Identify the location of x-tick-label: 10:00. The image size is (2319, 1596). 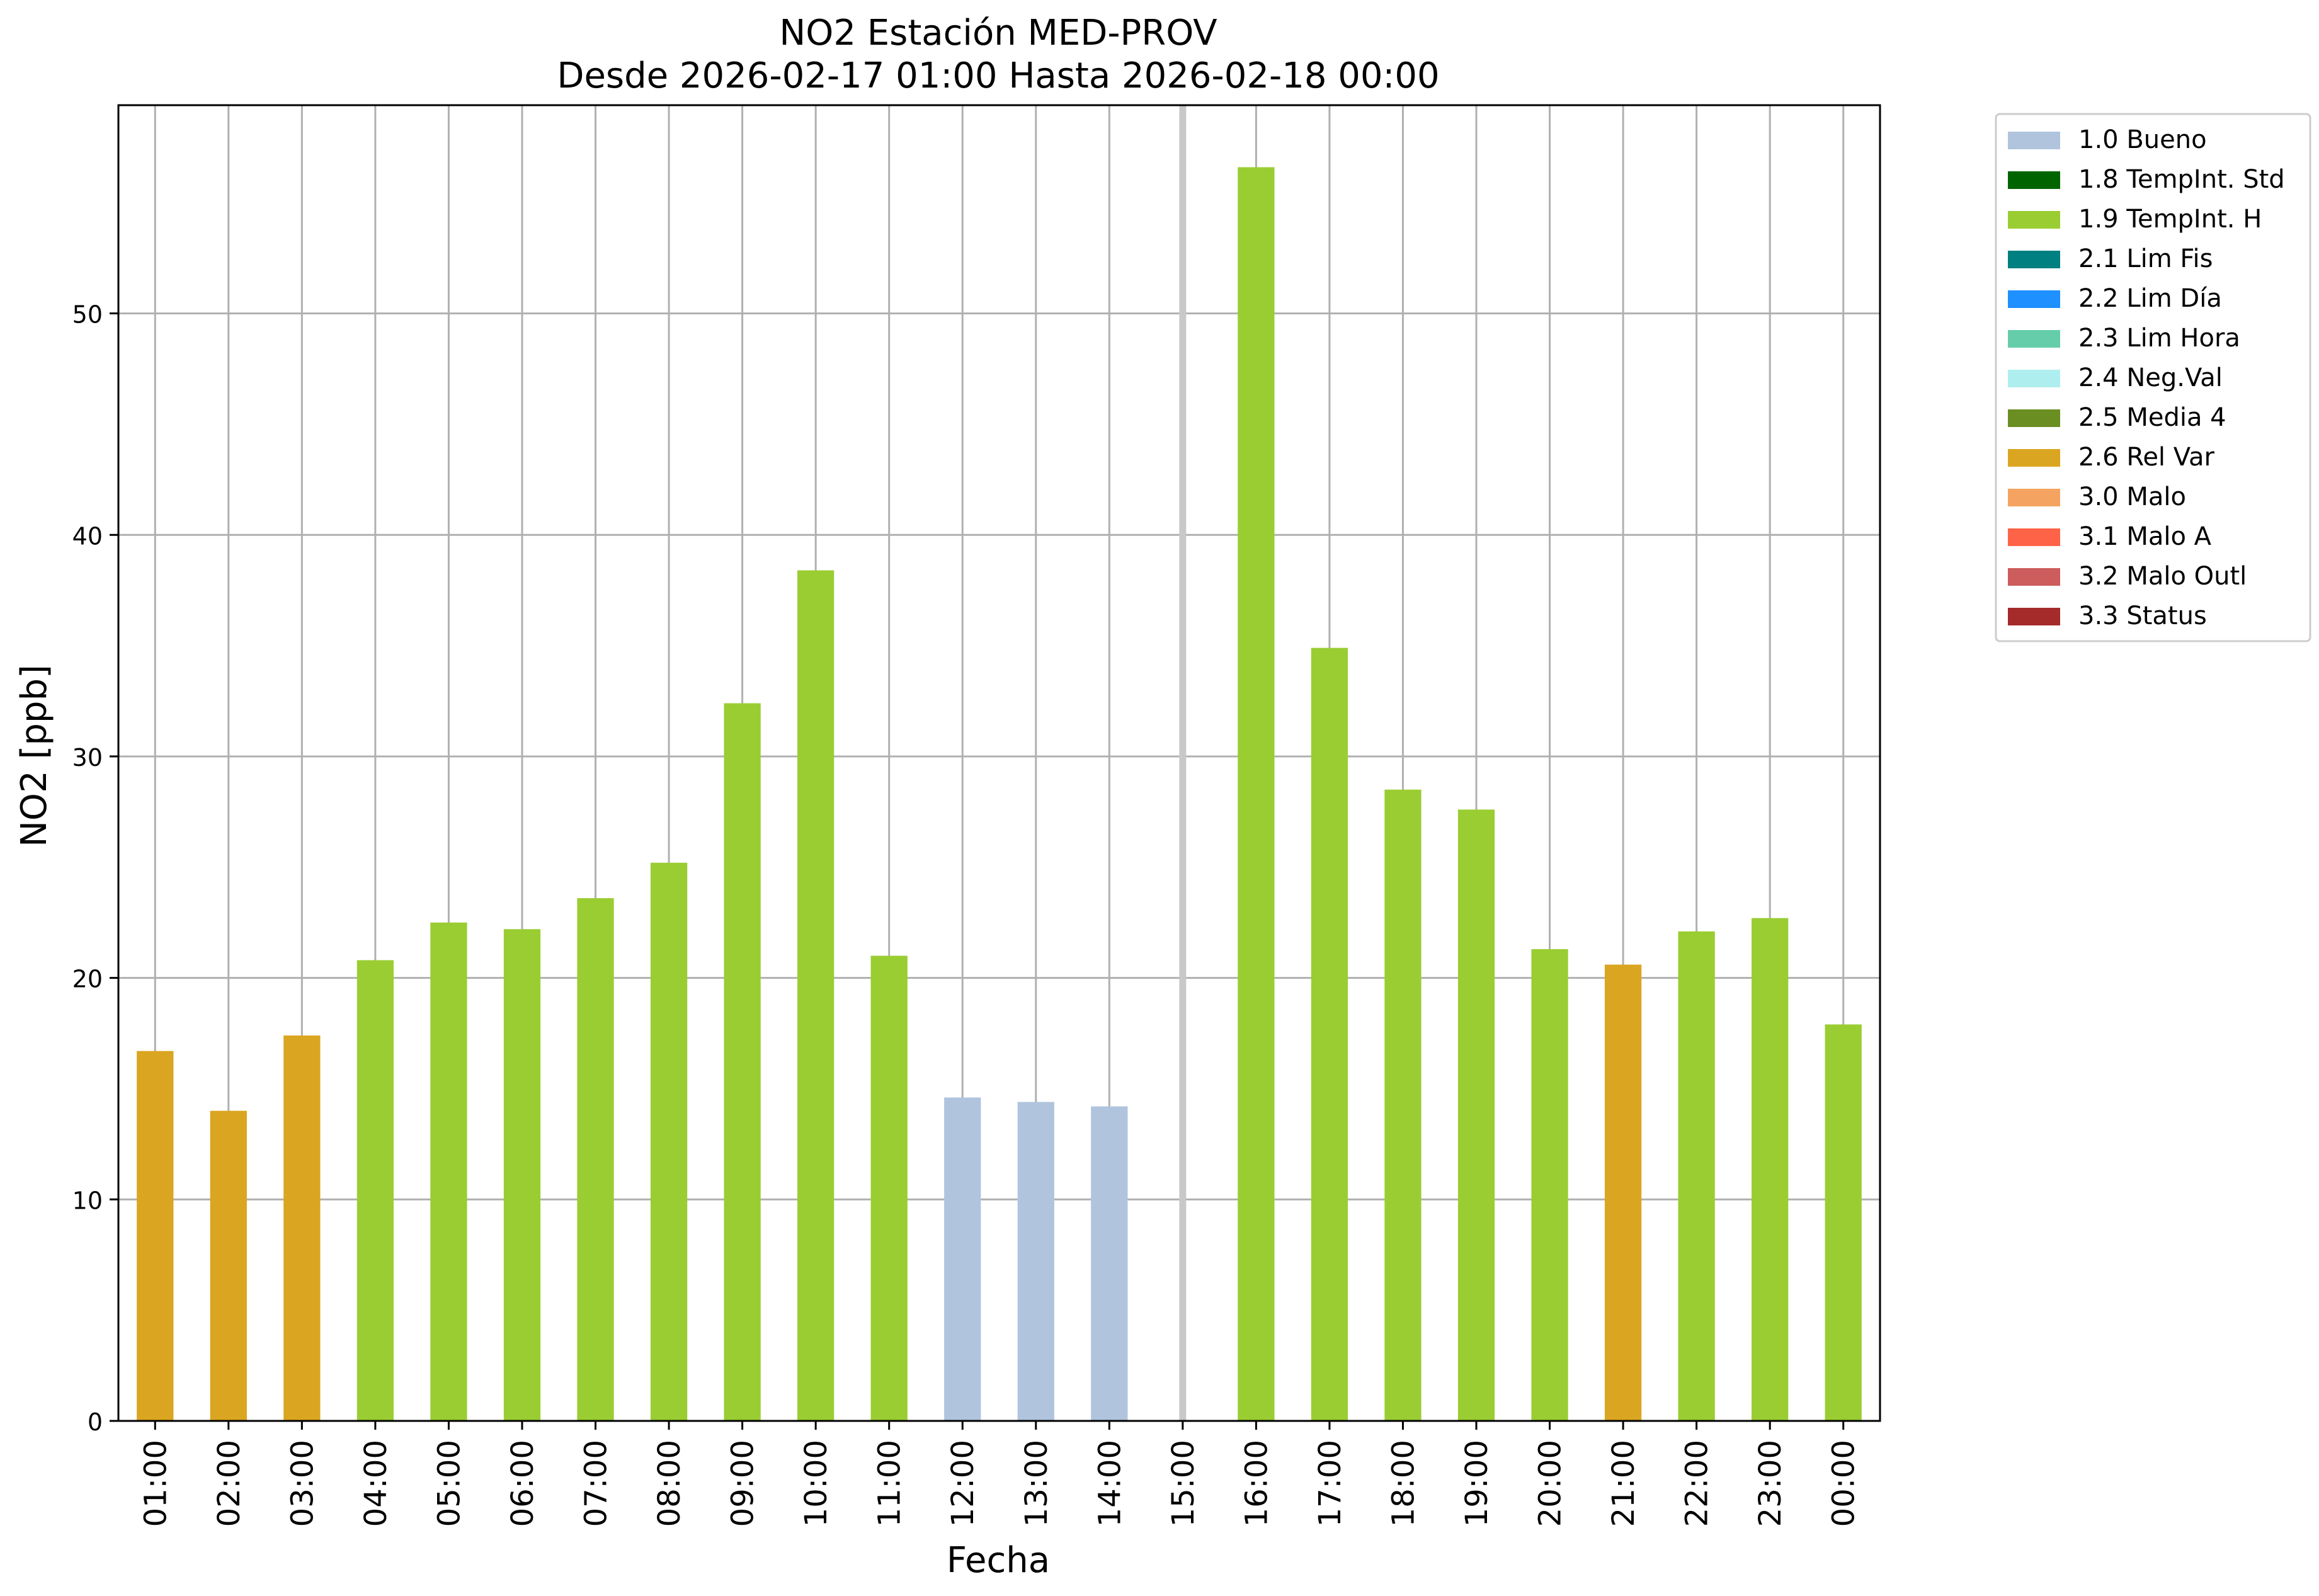
(816, 1483).